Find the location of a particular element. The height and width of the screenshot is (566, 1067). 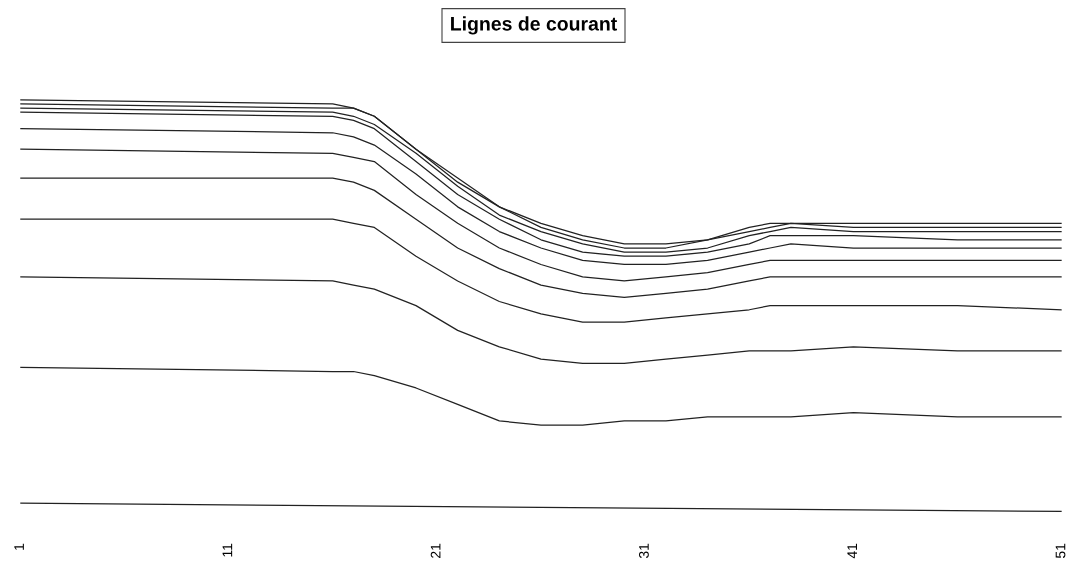

x-tick-label: 21 is located at coordinates (435, 550).